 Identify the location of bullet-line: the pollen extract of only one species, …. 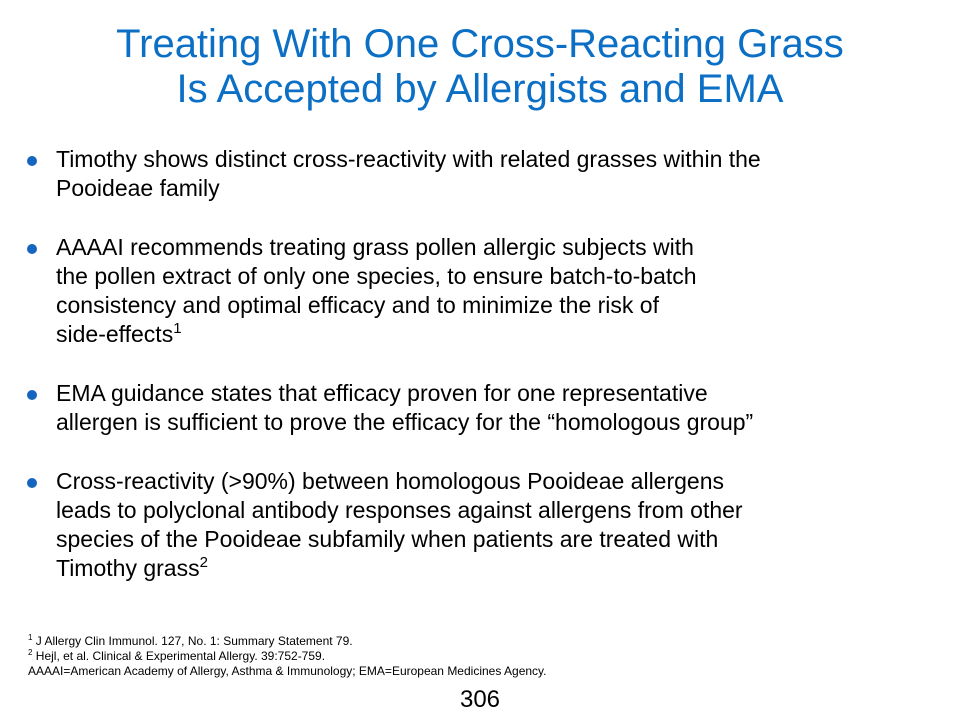
(376, 276).